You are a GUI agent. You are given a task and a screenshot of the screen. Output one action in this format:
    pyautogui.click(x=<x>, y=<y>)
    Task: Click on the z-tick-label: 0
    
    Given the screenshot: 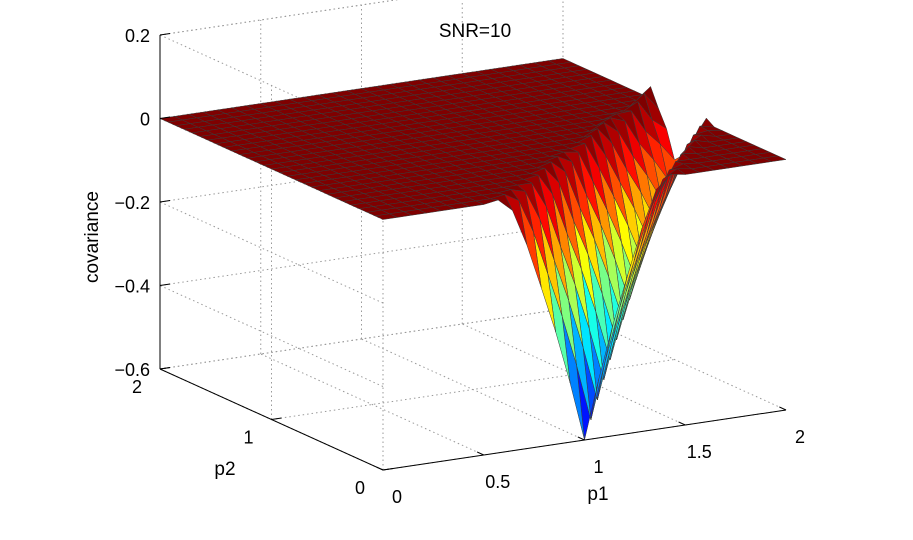 What is the action you would take?
    pyautogui.click(x=145, y=120)
    